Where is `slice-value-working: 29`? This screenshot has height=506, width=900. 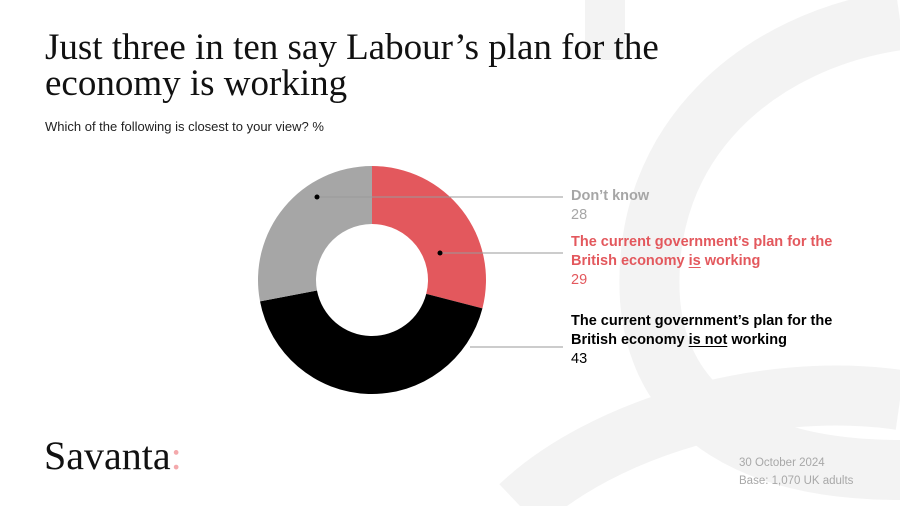
slice-value-working: 29 is located at coordinates (579, 280).